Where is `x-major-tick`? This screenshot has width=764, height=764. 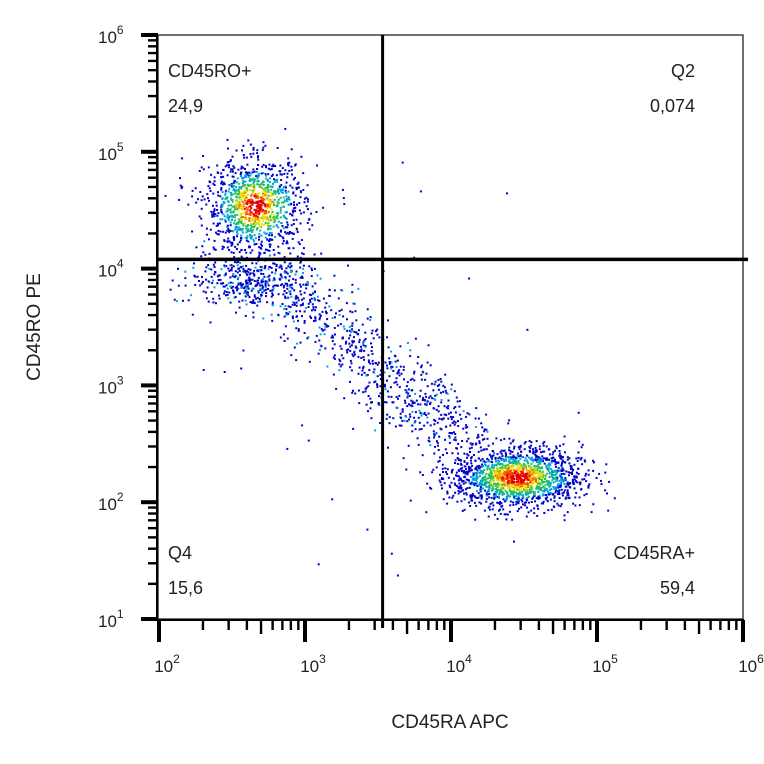
x-major-tick is located at coordinates (451, 631).